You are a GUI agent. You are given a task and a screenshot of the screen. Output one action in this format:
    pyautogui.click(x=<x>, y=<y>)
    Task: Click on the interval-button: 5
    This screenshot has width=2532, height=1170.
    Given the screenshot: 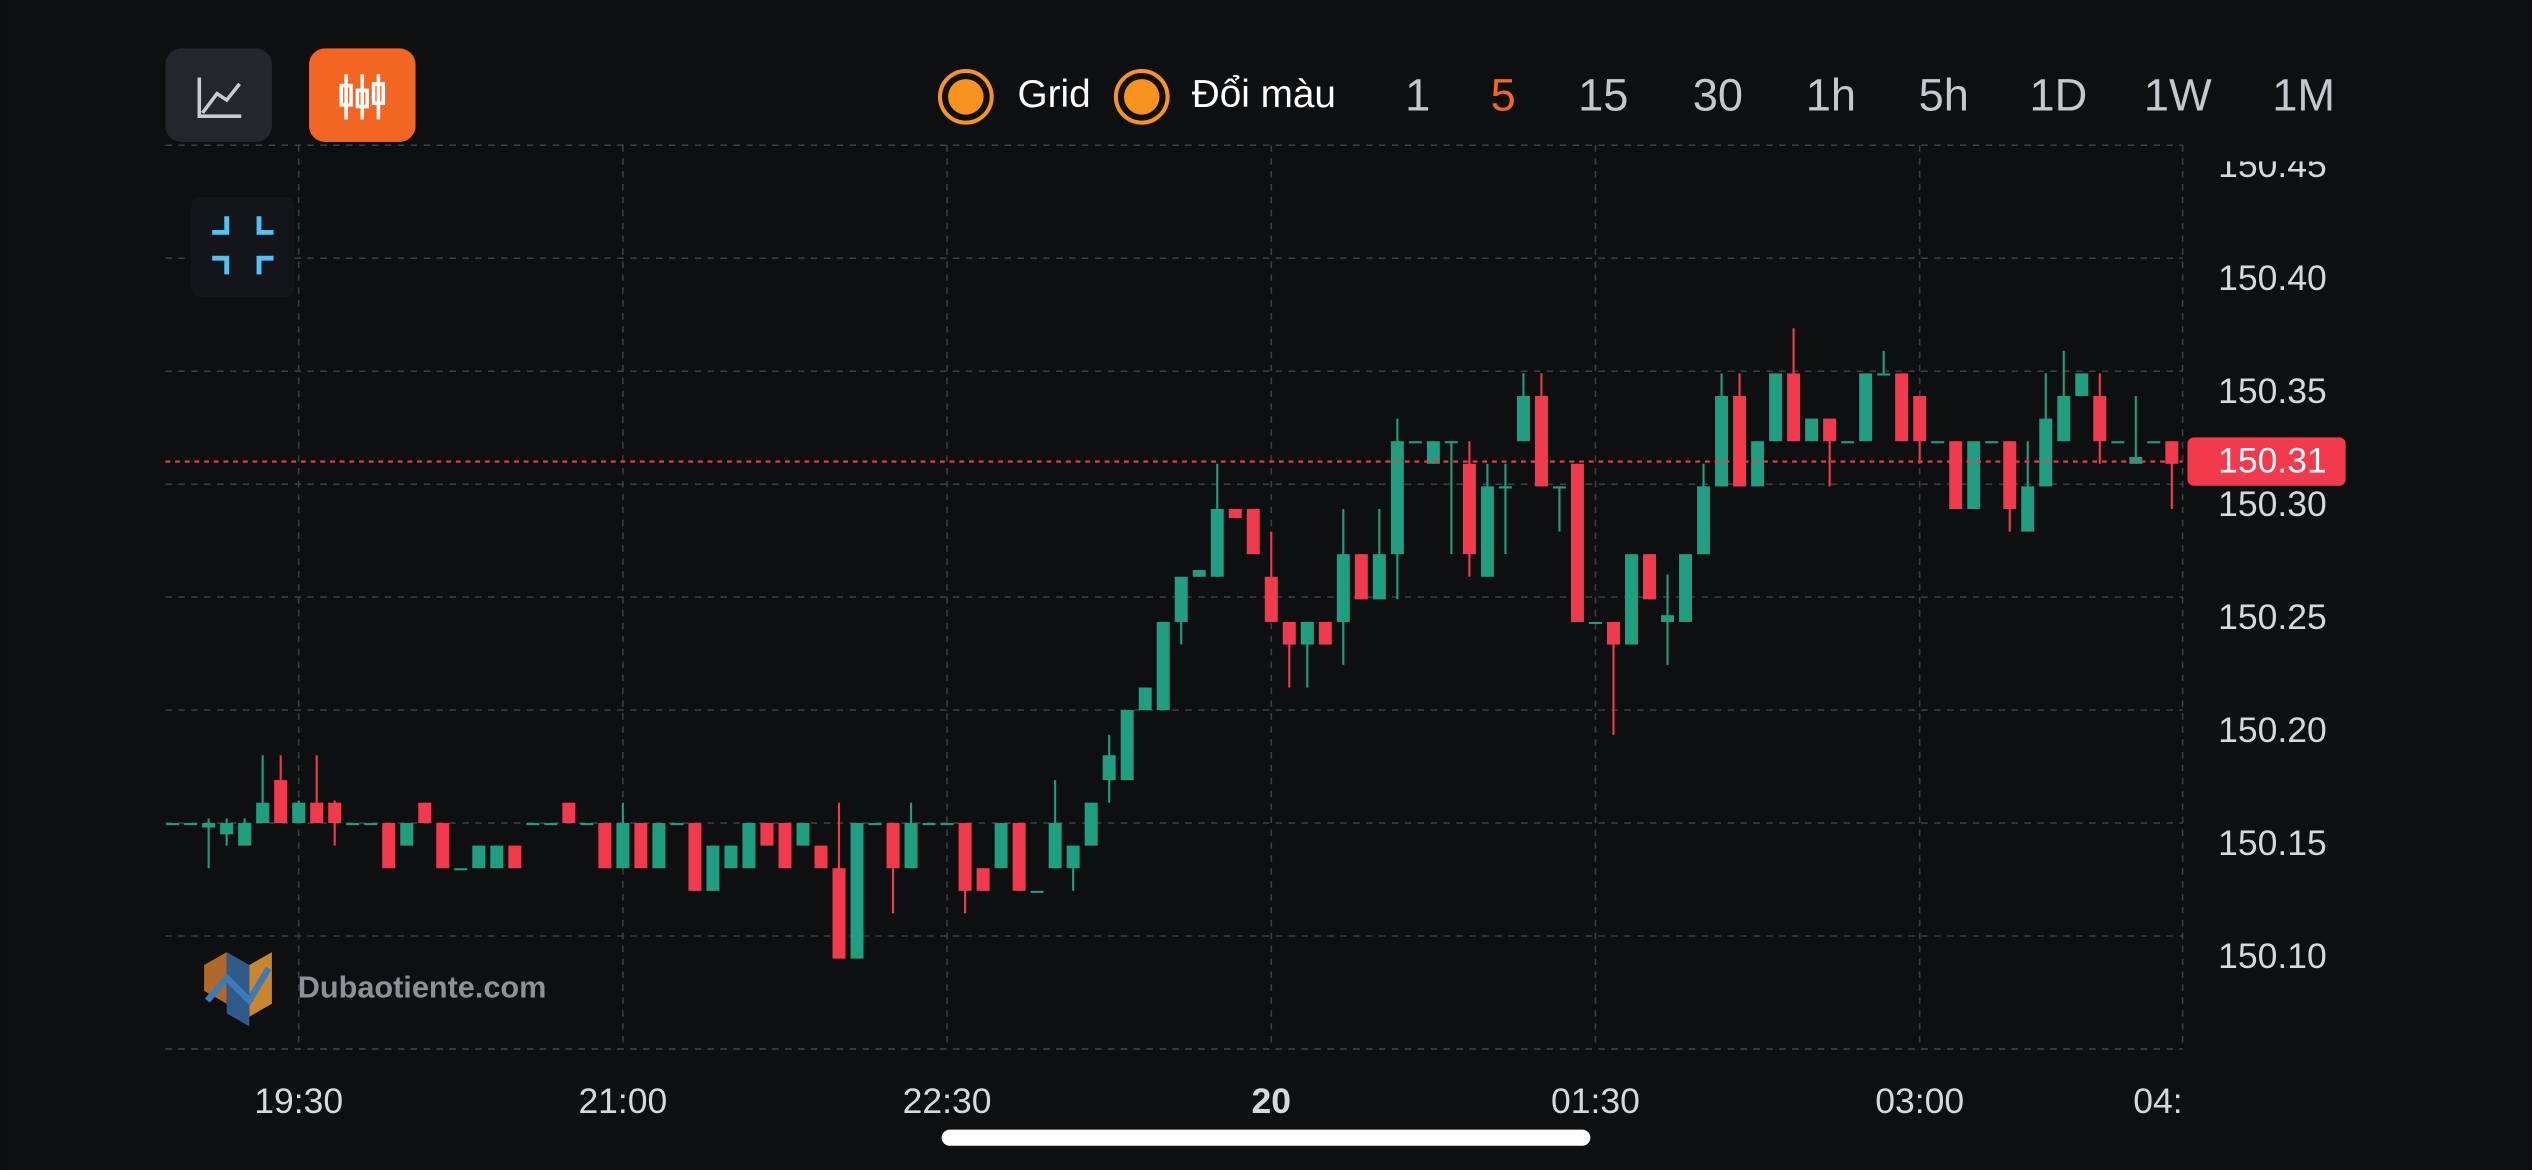 What is the action you would take?
    pyautogui.click(x=1503, y=94)
    